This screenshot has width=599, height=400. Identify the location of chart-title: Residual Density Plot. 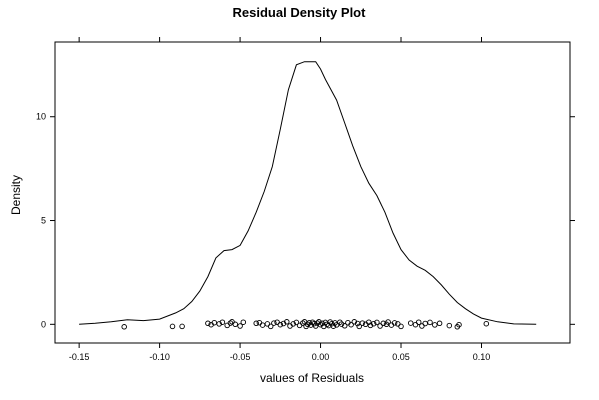
(300, 12).